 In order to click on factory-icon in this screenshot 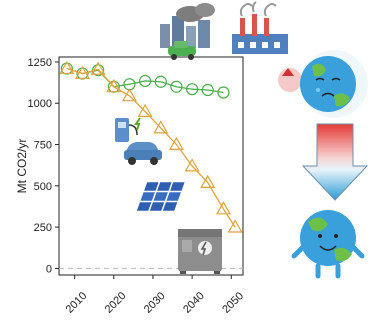, I will do `click(260, 27)`.